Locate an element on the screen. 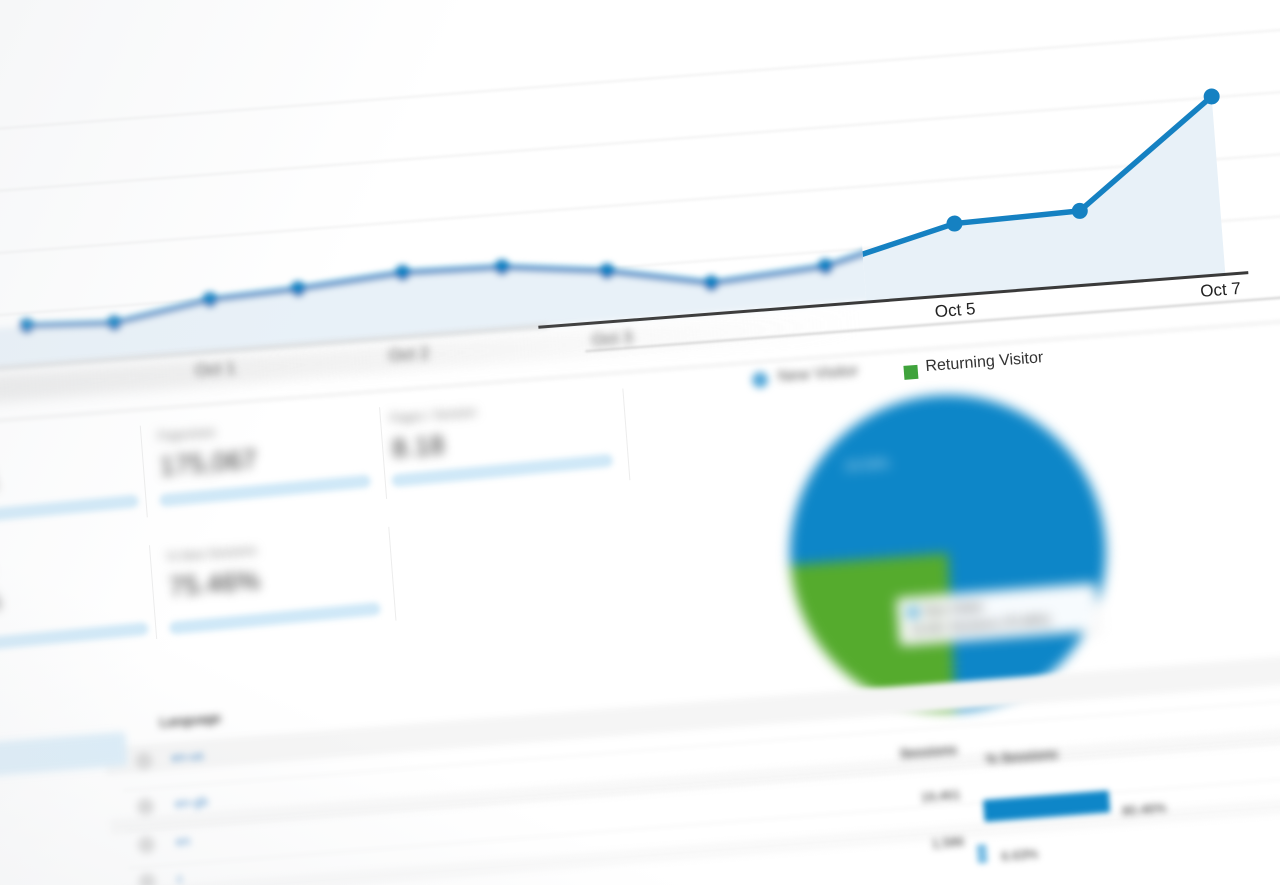  table-row-link: en-gb is located at coordinates (191, 802).